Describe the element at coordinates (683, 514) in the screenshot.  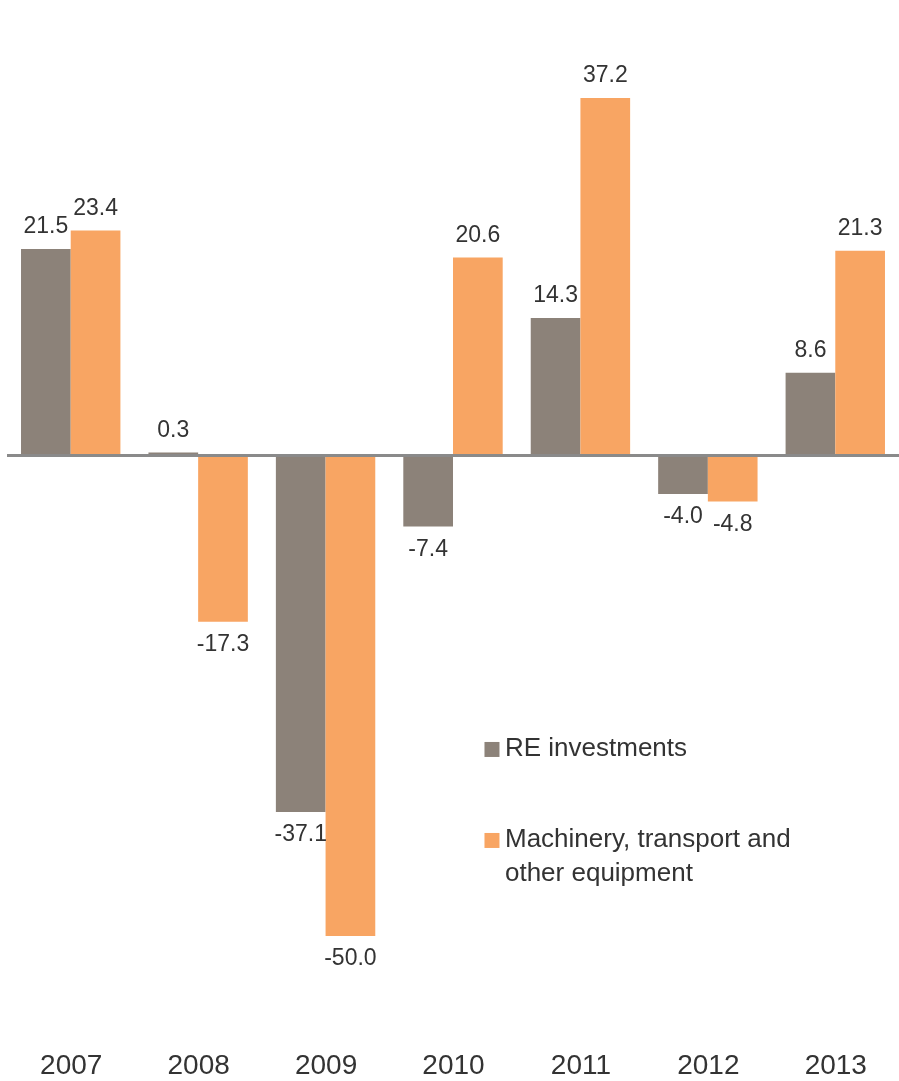
I see `data-label: -4.0` at that location.